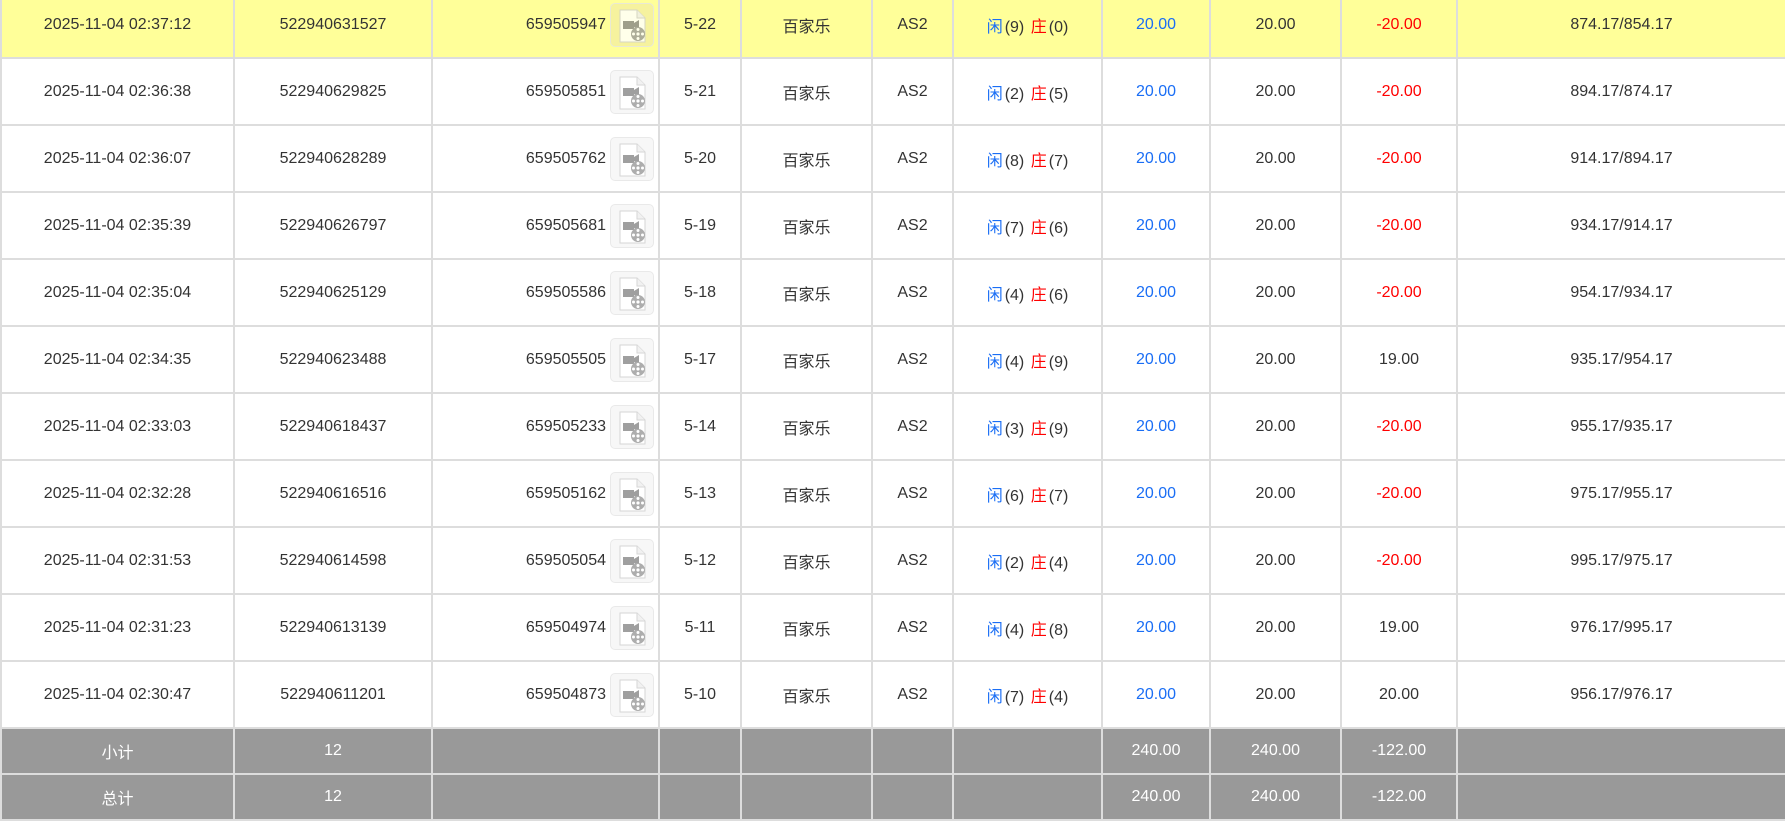  Describe the element at coordinates (1014, 161) in the screenshot. I see `player-points: (8)` at that location.